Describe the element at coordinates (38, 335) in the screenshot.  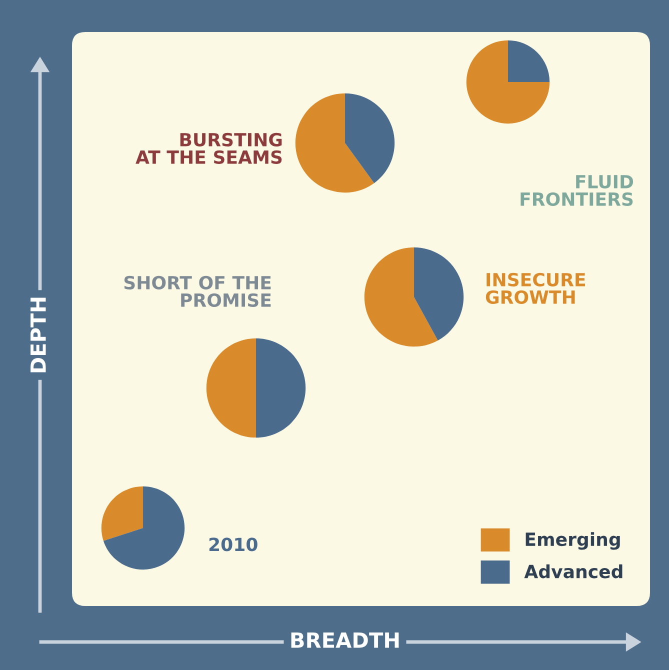
I see `text: DEPTH` at that location.